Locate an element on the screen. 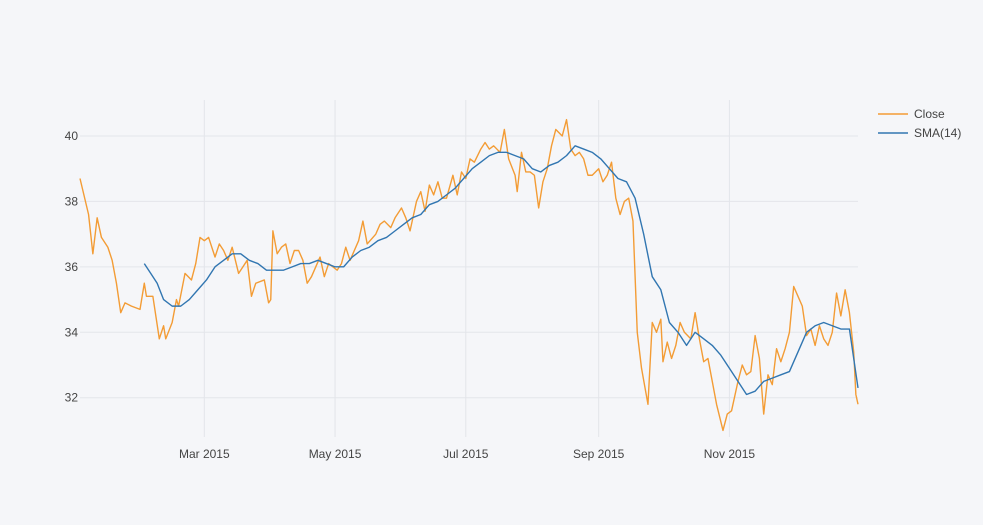  legend: Close SMA(14) is located at coordinates (919, 123).